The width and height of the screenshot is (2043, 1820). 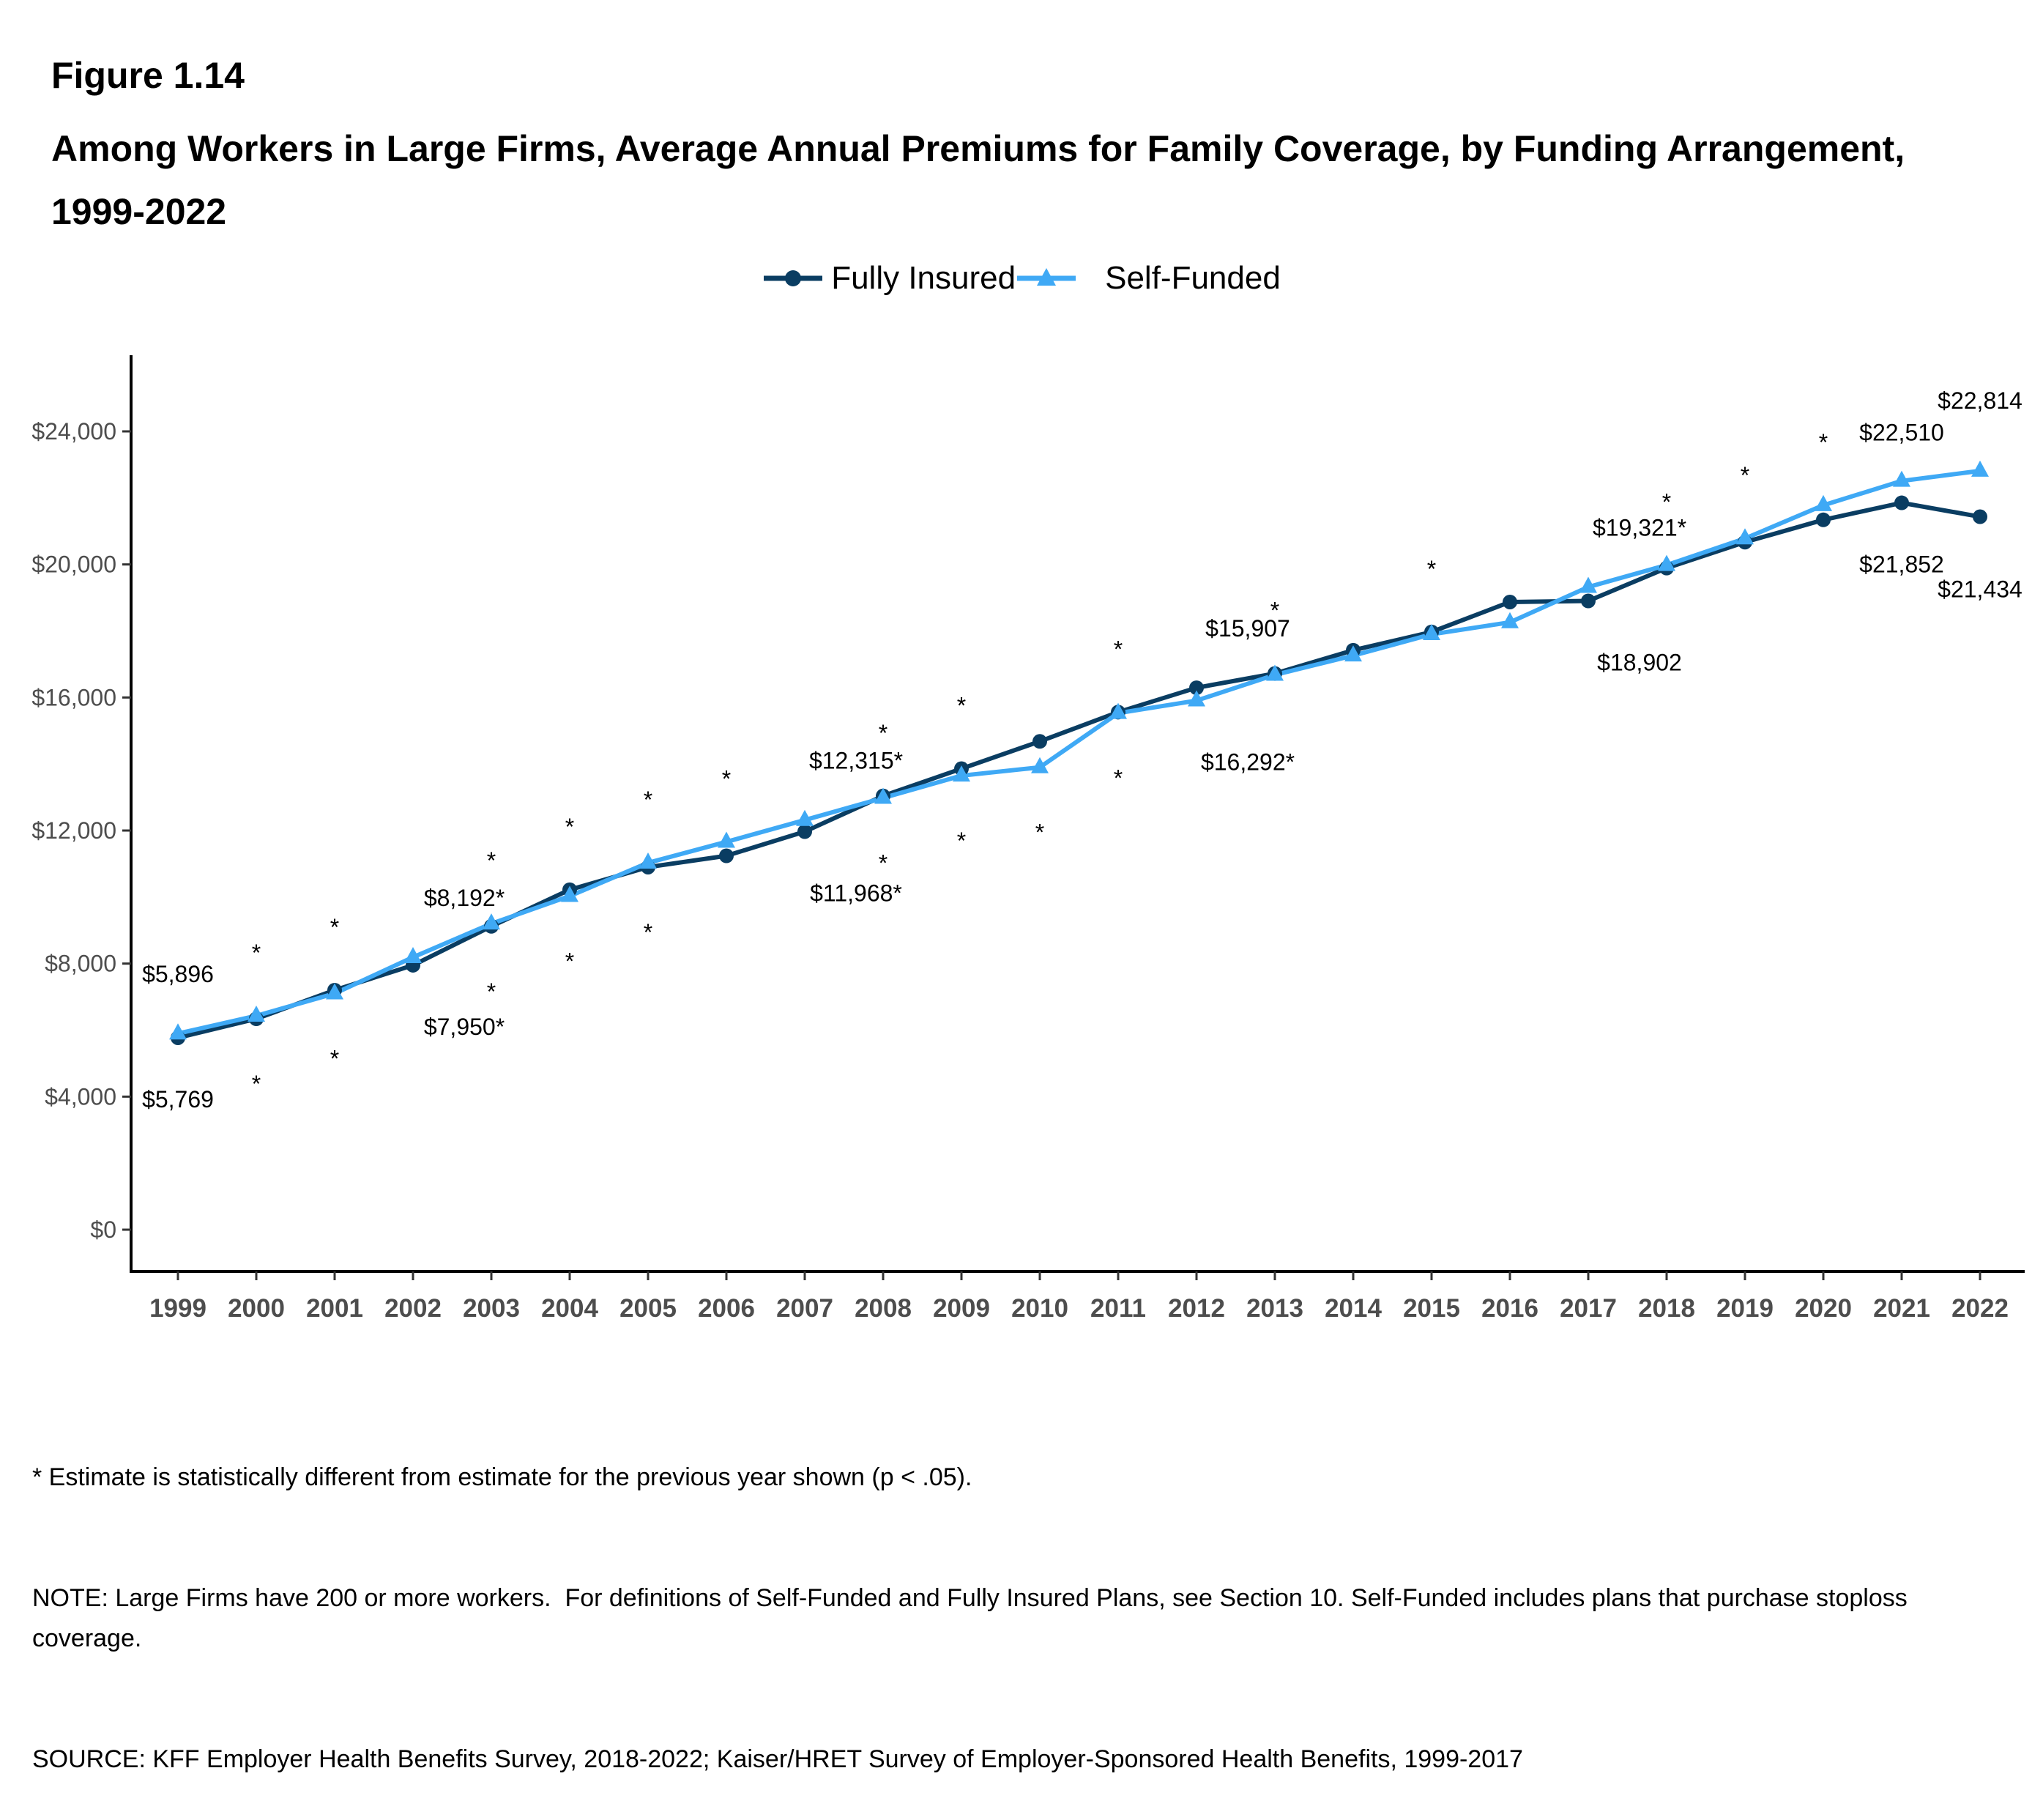 What do you see at coordinates (73, 830) in the screenshot?
I see `y-tick-label: $12,000` at bounding box center [73, 830].